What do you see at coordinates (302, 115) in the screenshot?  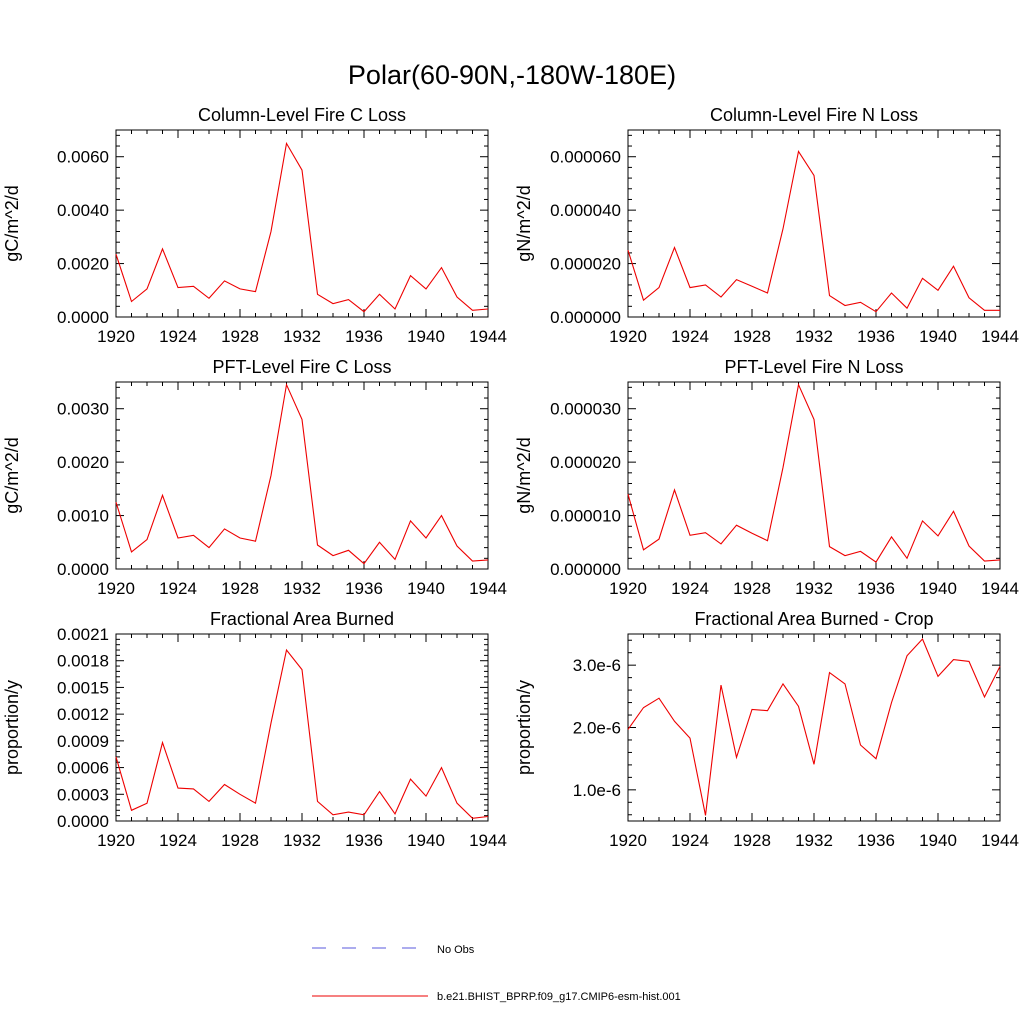 I see `panel-title: Column-Level Fire C Loss` at bounding box center [302, 115].